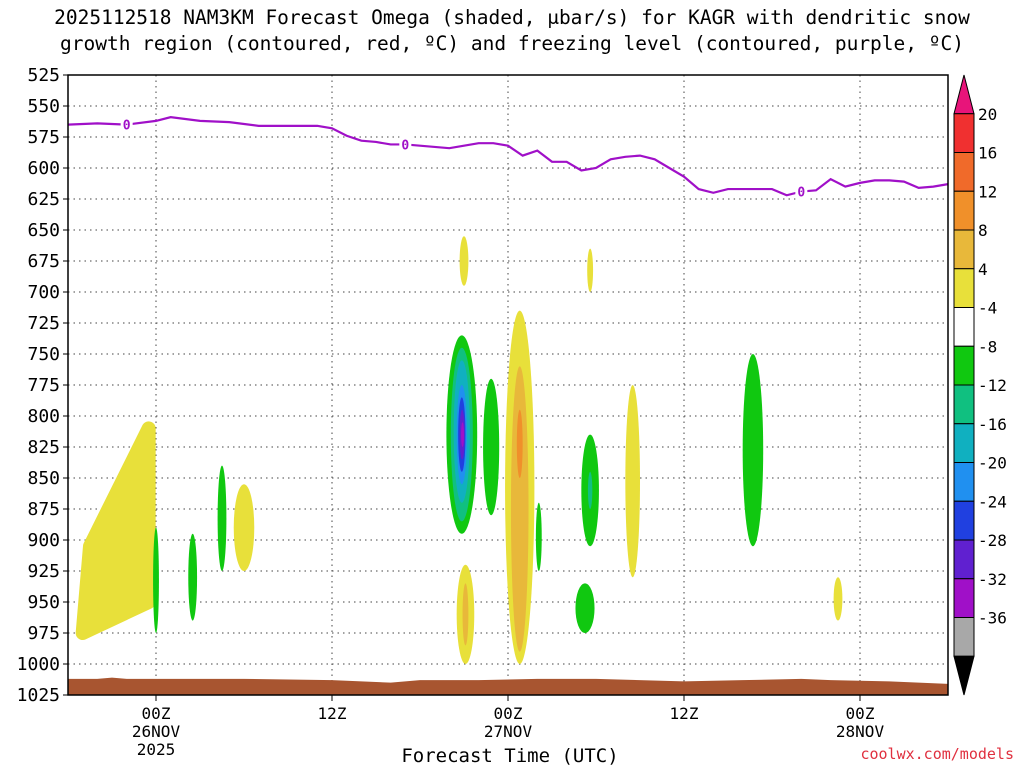 The height and width of the screenshot is (768, 1024). What do you see at coordinates (987, 191) in the screenshot?
I see `colorbar-label-2: 12` at bounding box center [987, 191].